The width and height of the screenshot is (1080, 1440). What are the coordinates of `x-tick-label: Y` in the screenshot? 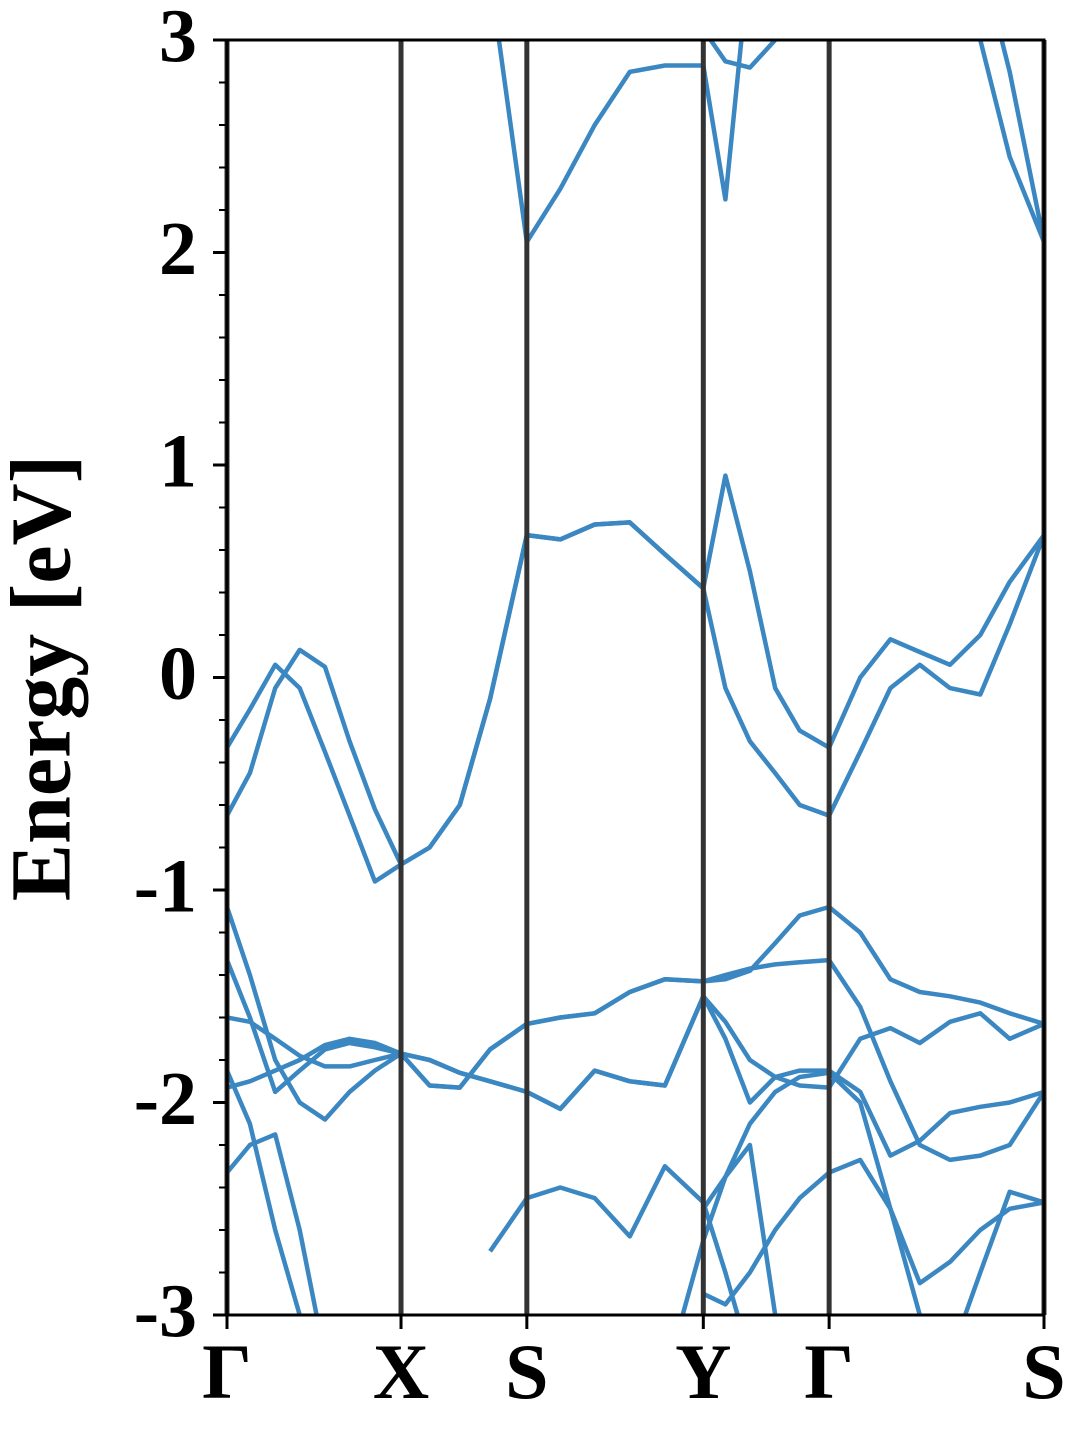 It's located at (703, 1371).